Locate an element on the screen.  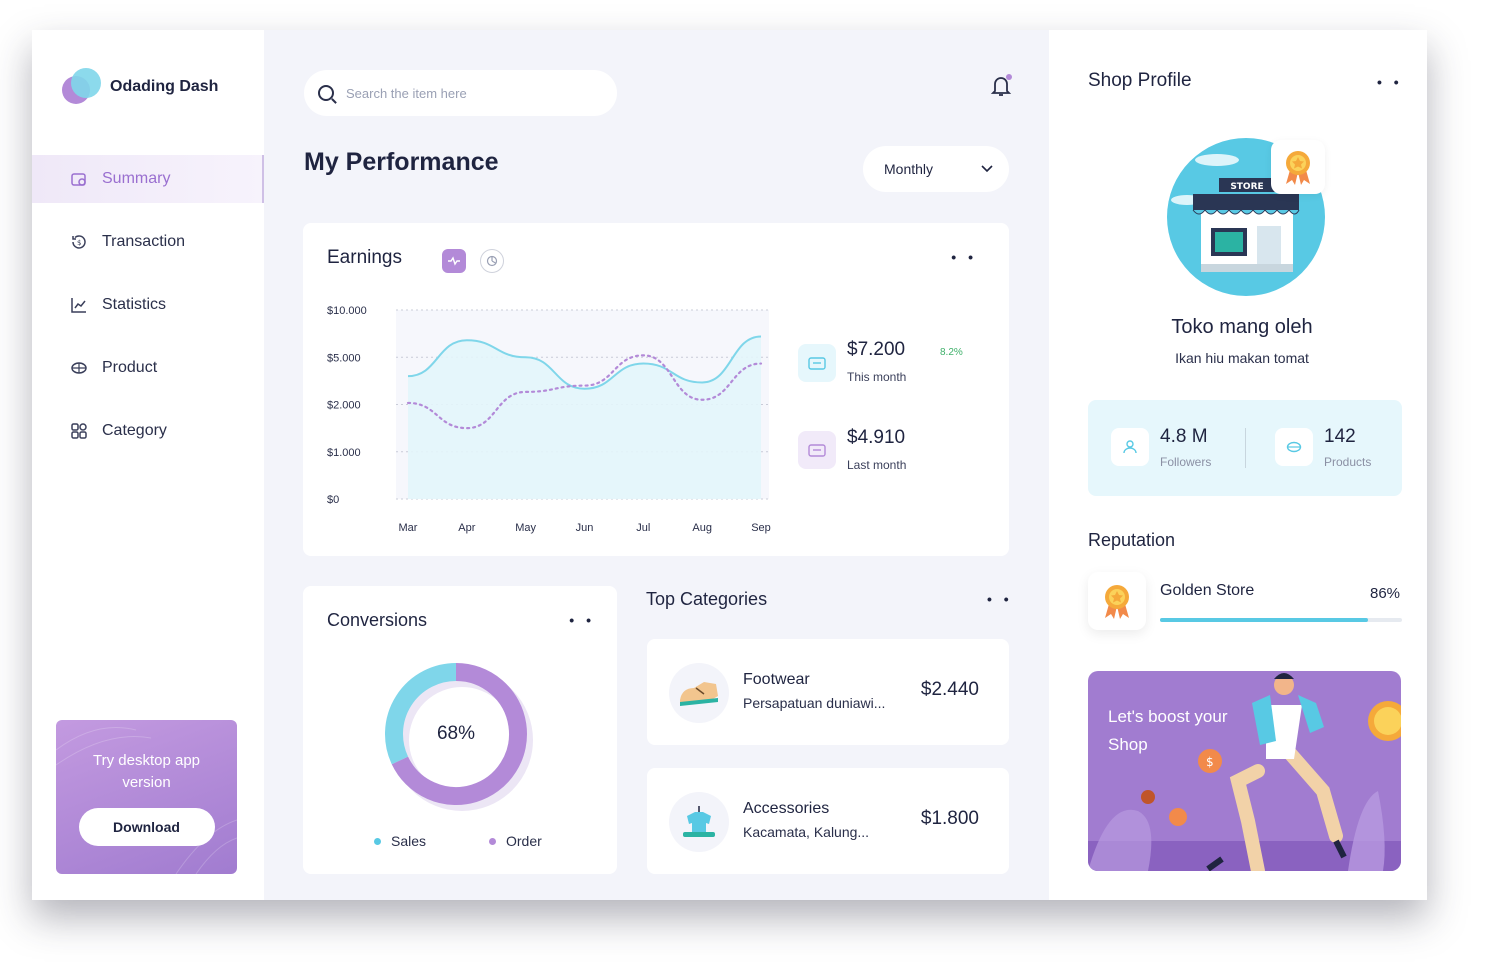
conversions-title: Conversions is located at coordinates (377, 620).